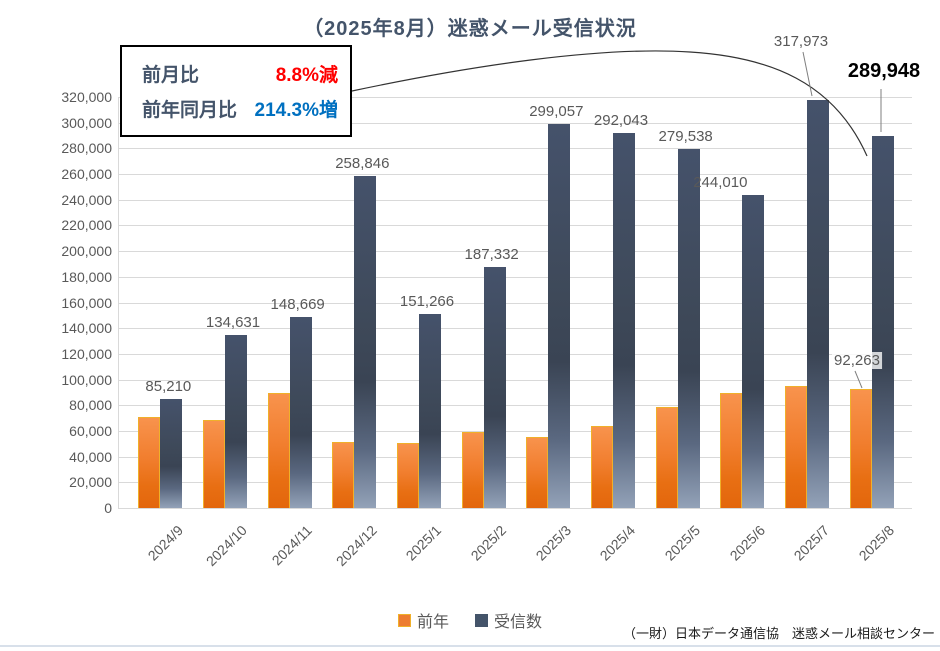 The image size is (940, 651). I want to click on month-over-month-value: 8.8%減, so click(306, 75).